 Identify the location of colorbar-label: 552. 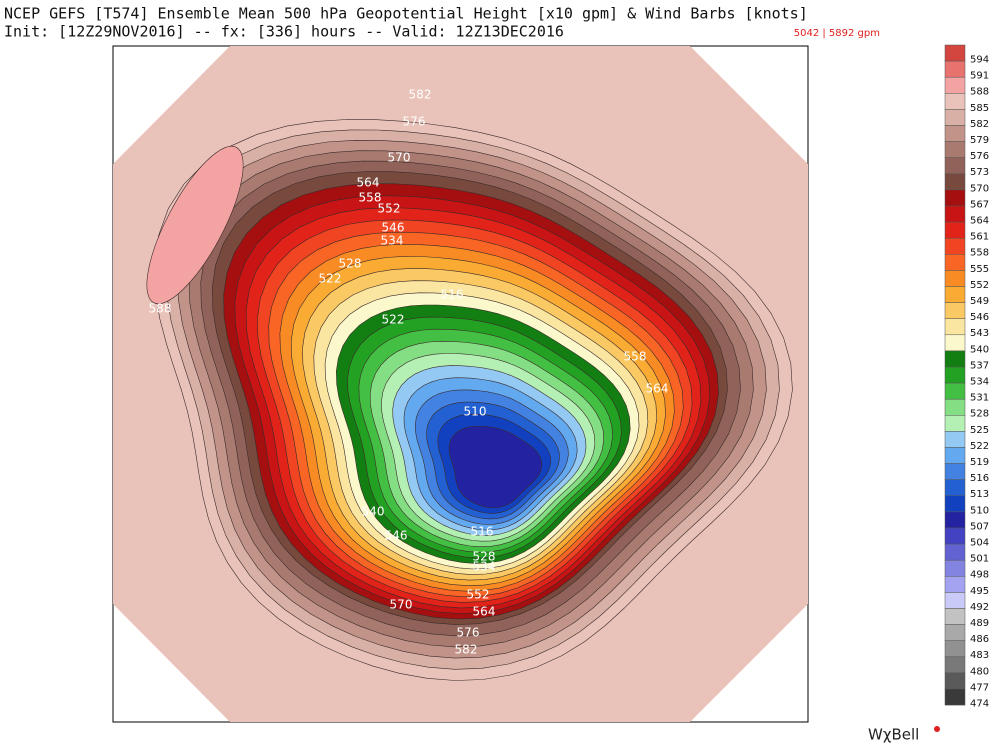
(979, 285).